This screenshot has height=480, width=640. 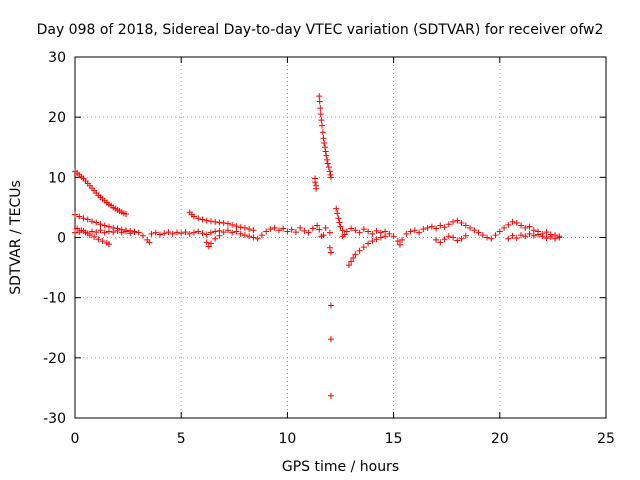 What do you see at coordinates (54, 299) in the screenshot?
I see `y-tick-label: -10` at bounding box center [54, 299].